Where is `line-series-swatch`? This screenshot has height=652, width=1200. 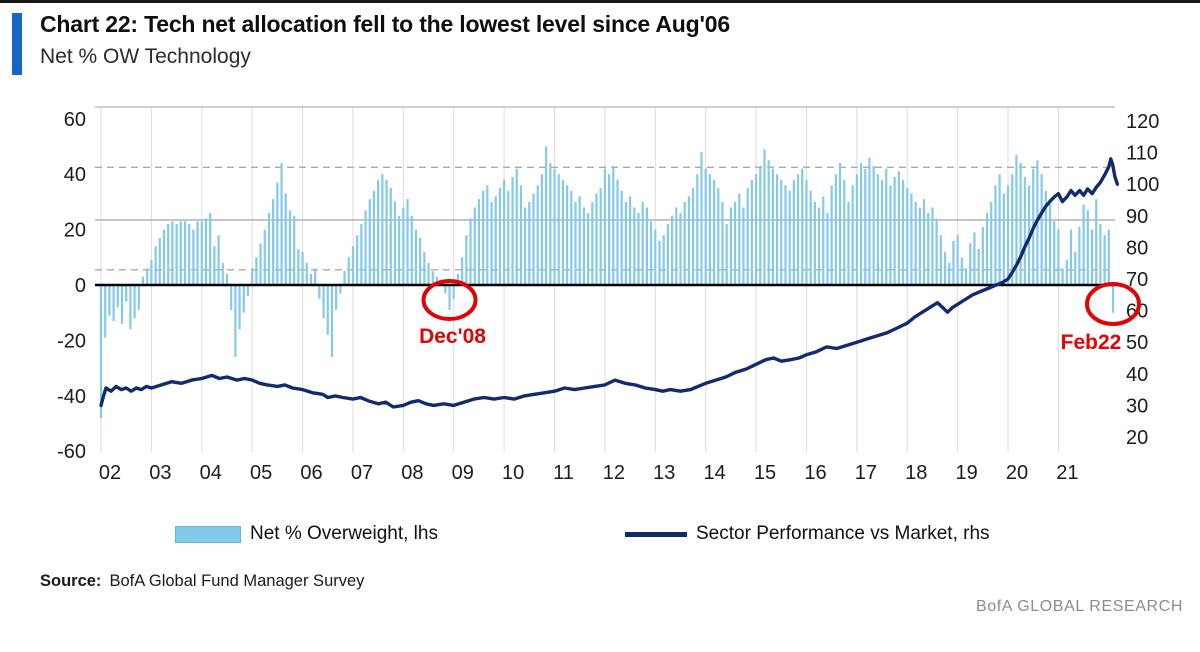 line-series-swatch is located at coordinates (656, 534).